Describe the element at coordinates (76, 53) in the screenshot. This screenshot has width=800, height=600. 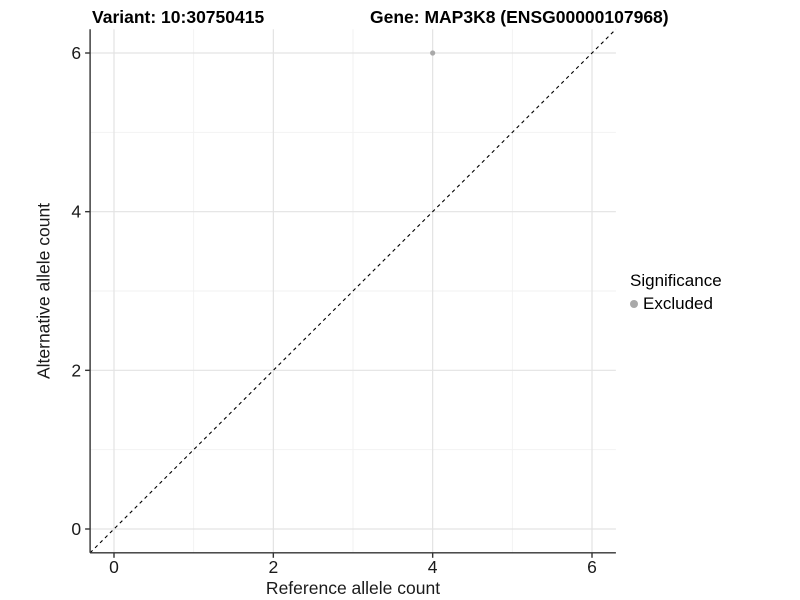
I see `y-tick-label: 6` at that location.